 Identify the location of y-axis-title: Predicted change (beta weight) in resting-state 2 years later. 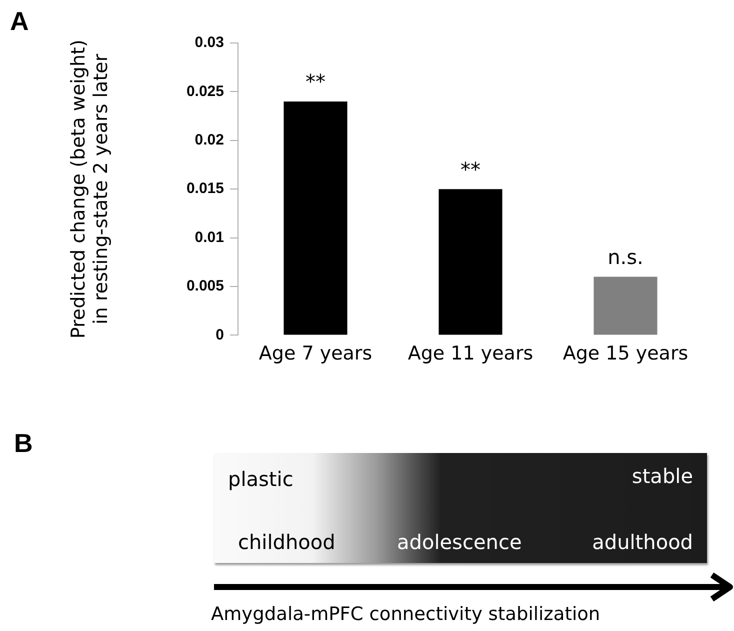
(89, 189).